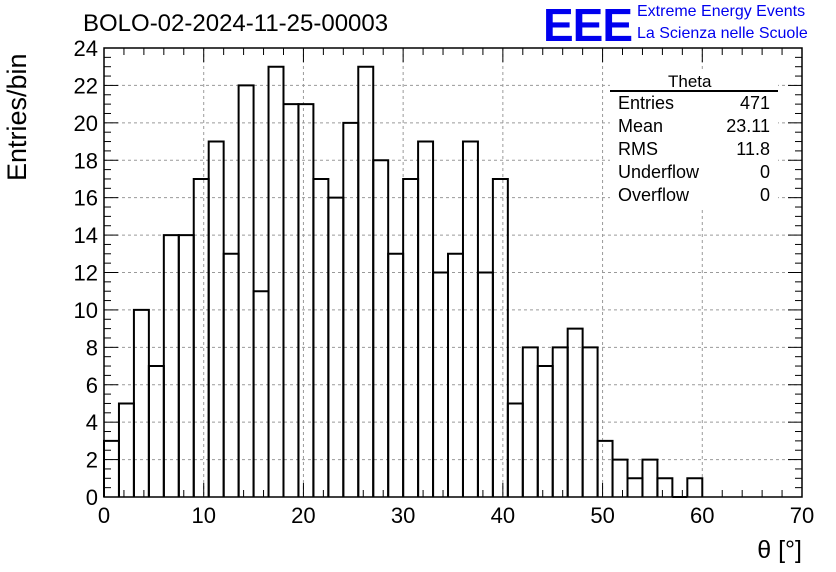 The width and height of the screenshot is (836, 572). I want to click on y-tick-label: 0, so click(92, 497).